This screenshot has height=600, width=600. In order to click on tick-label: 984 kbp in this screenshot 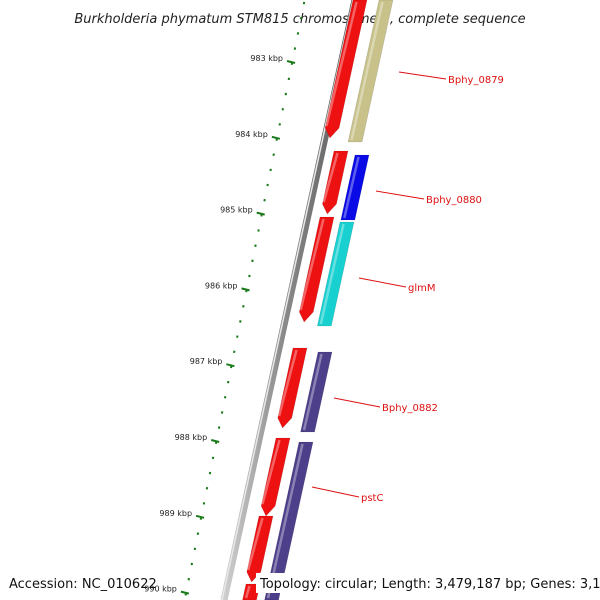, I will do `click(251, 134)`.